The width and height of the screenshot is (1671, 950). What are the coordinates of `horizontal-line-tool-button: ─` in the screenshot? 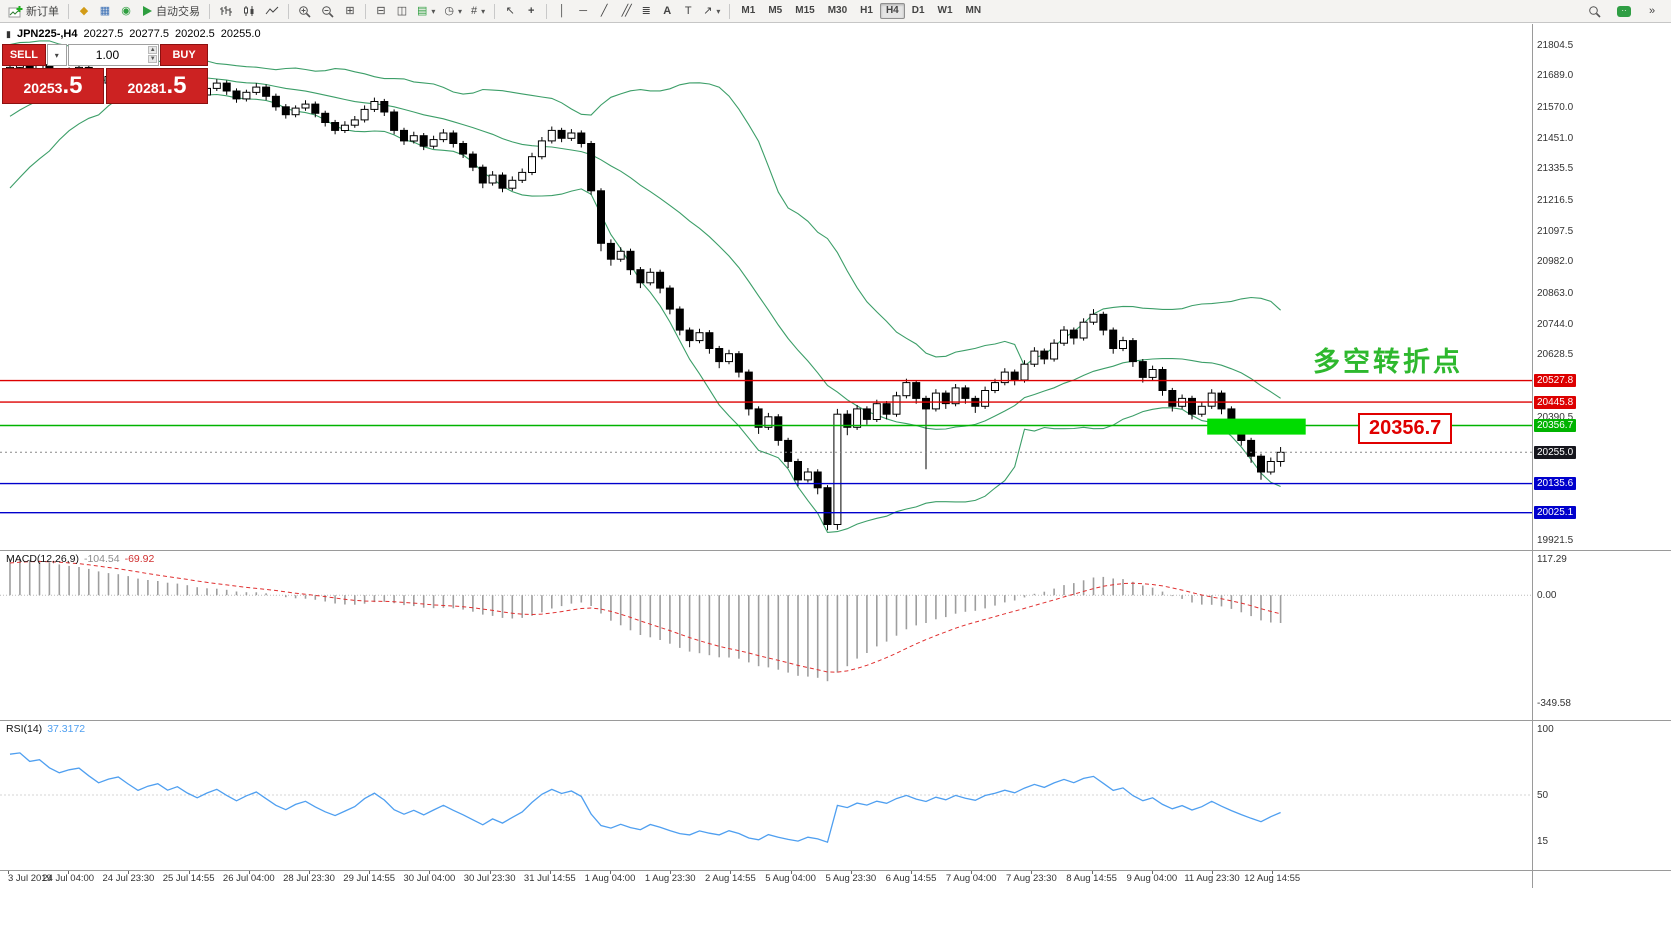 It's located at (583, 11).